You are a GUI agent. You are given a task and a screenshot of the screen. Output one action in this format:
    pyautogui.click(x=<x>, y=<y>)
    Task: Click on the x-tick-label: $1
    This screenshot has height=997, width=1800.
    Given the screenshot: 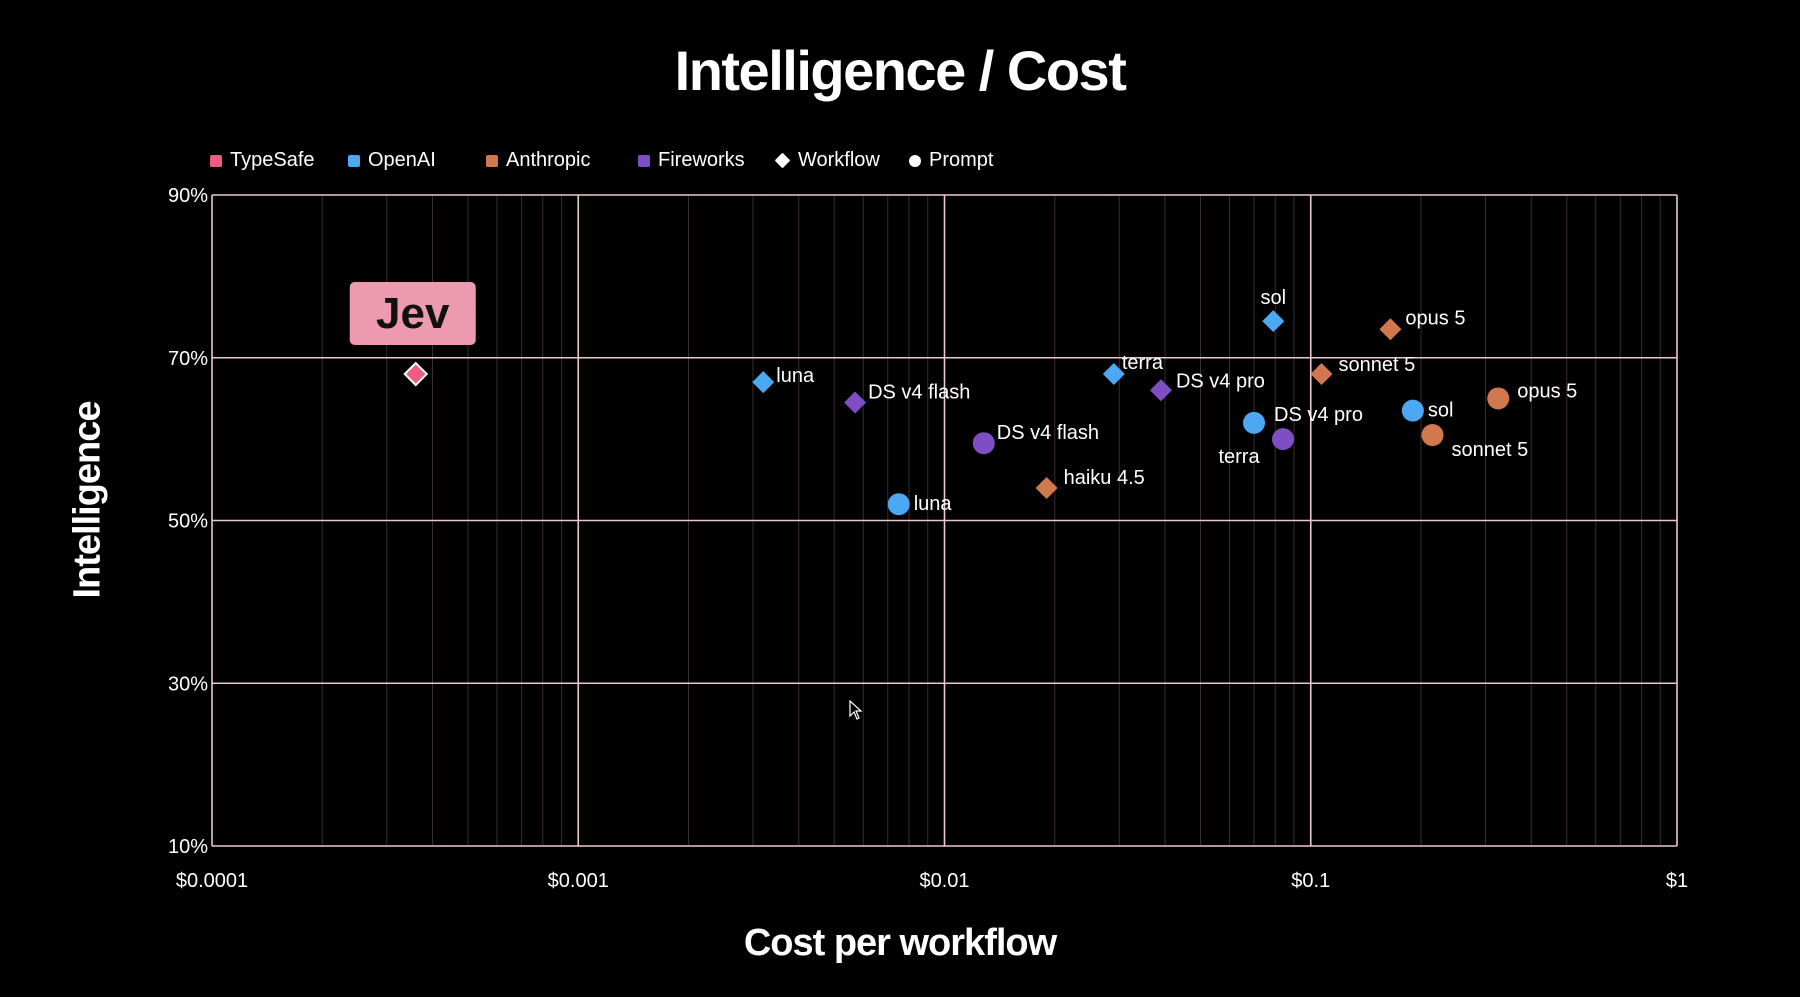 What is the action you would take?
    pyautogui.click(x=1677, y=881)
    